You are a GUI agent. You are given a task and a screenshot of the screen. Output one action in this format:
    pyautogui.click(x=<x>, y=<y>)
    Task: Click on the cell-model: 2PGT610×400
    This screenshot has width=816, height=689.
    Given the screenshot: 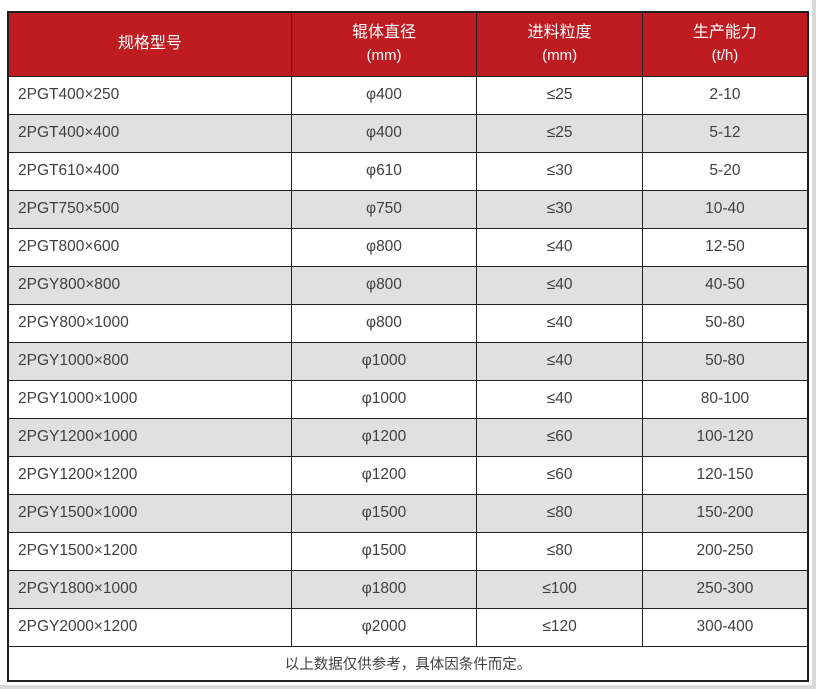 What is the action you would take?
    pyautogui.click(x=149, y=171)
    